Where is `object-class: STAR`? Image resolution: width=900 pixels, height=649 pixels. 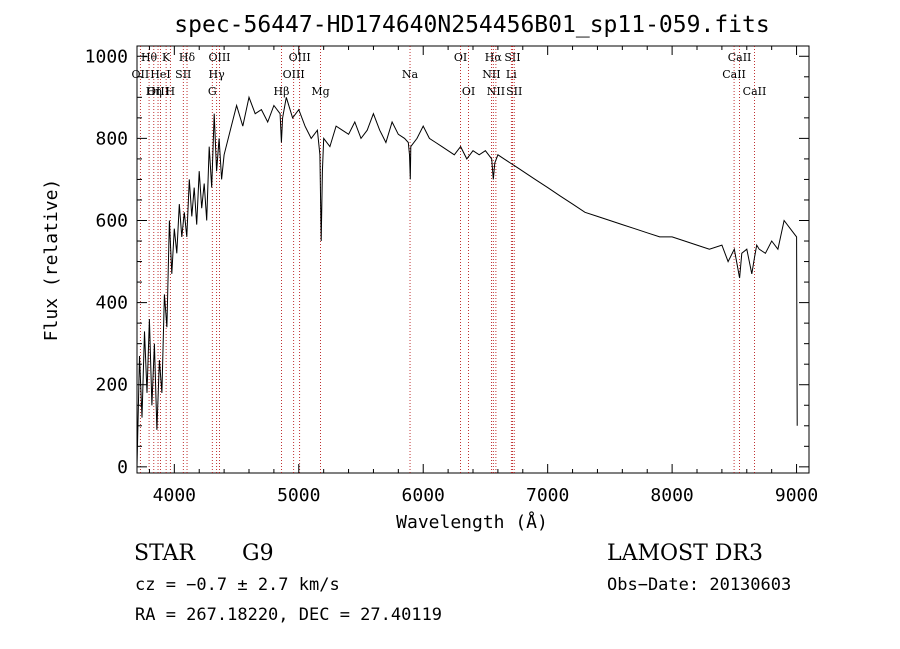
object-class: STAR is located at coordinates (165, 553).